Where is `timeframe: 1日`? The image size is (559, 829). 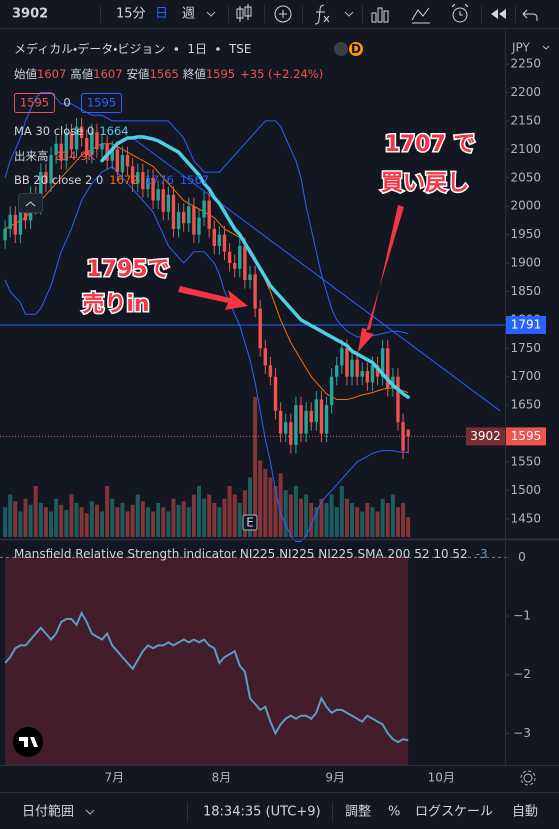
timeframe: 1日 is located at coordinates (197, 49).